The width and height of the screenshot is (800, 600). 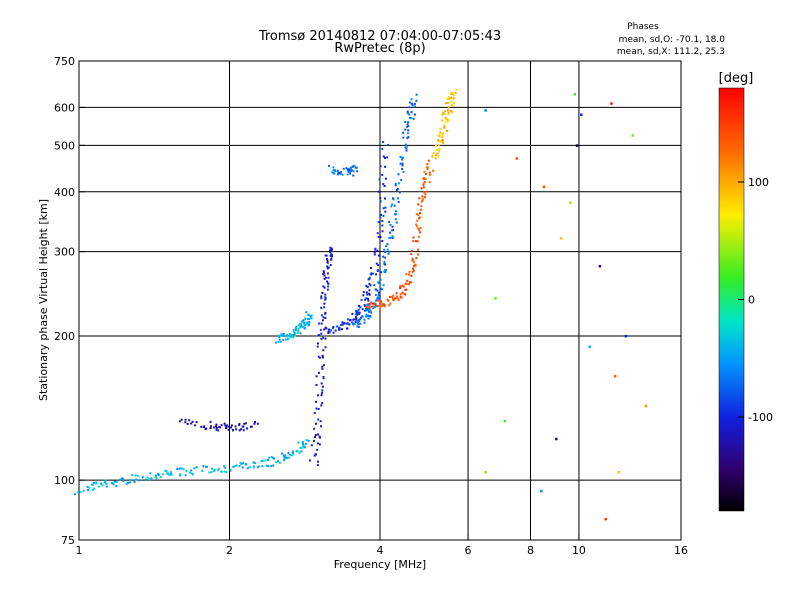 I want to click on y-tick-label: 750, so click(x=64, y=61).